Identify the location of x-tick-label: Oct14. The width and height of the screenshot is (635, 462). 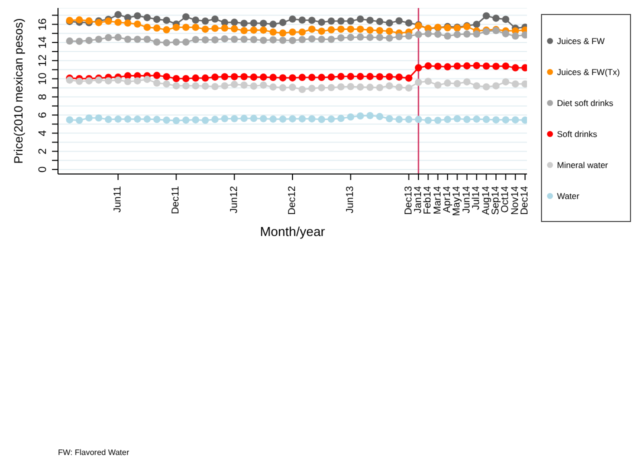
(506, 199).